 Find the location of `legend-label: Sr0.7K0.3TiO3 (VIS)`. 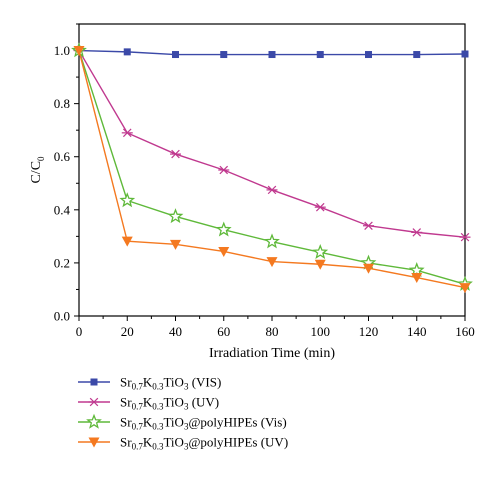

legend-label: Sr0.7K0.3TiO3 (VIS) is located at coordinates (170, 383).